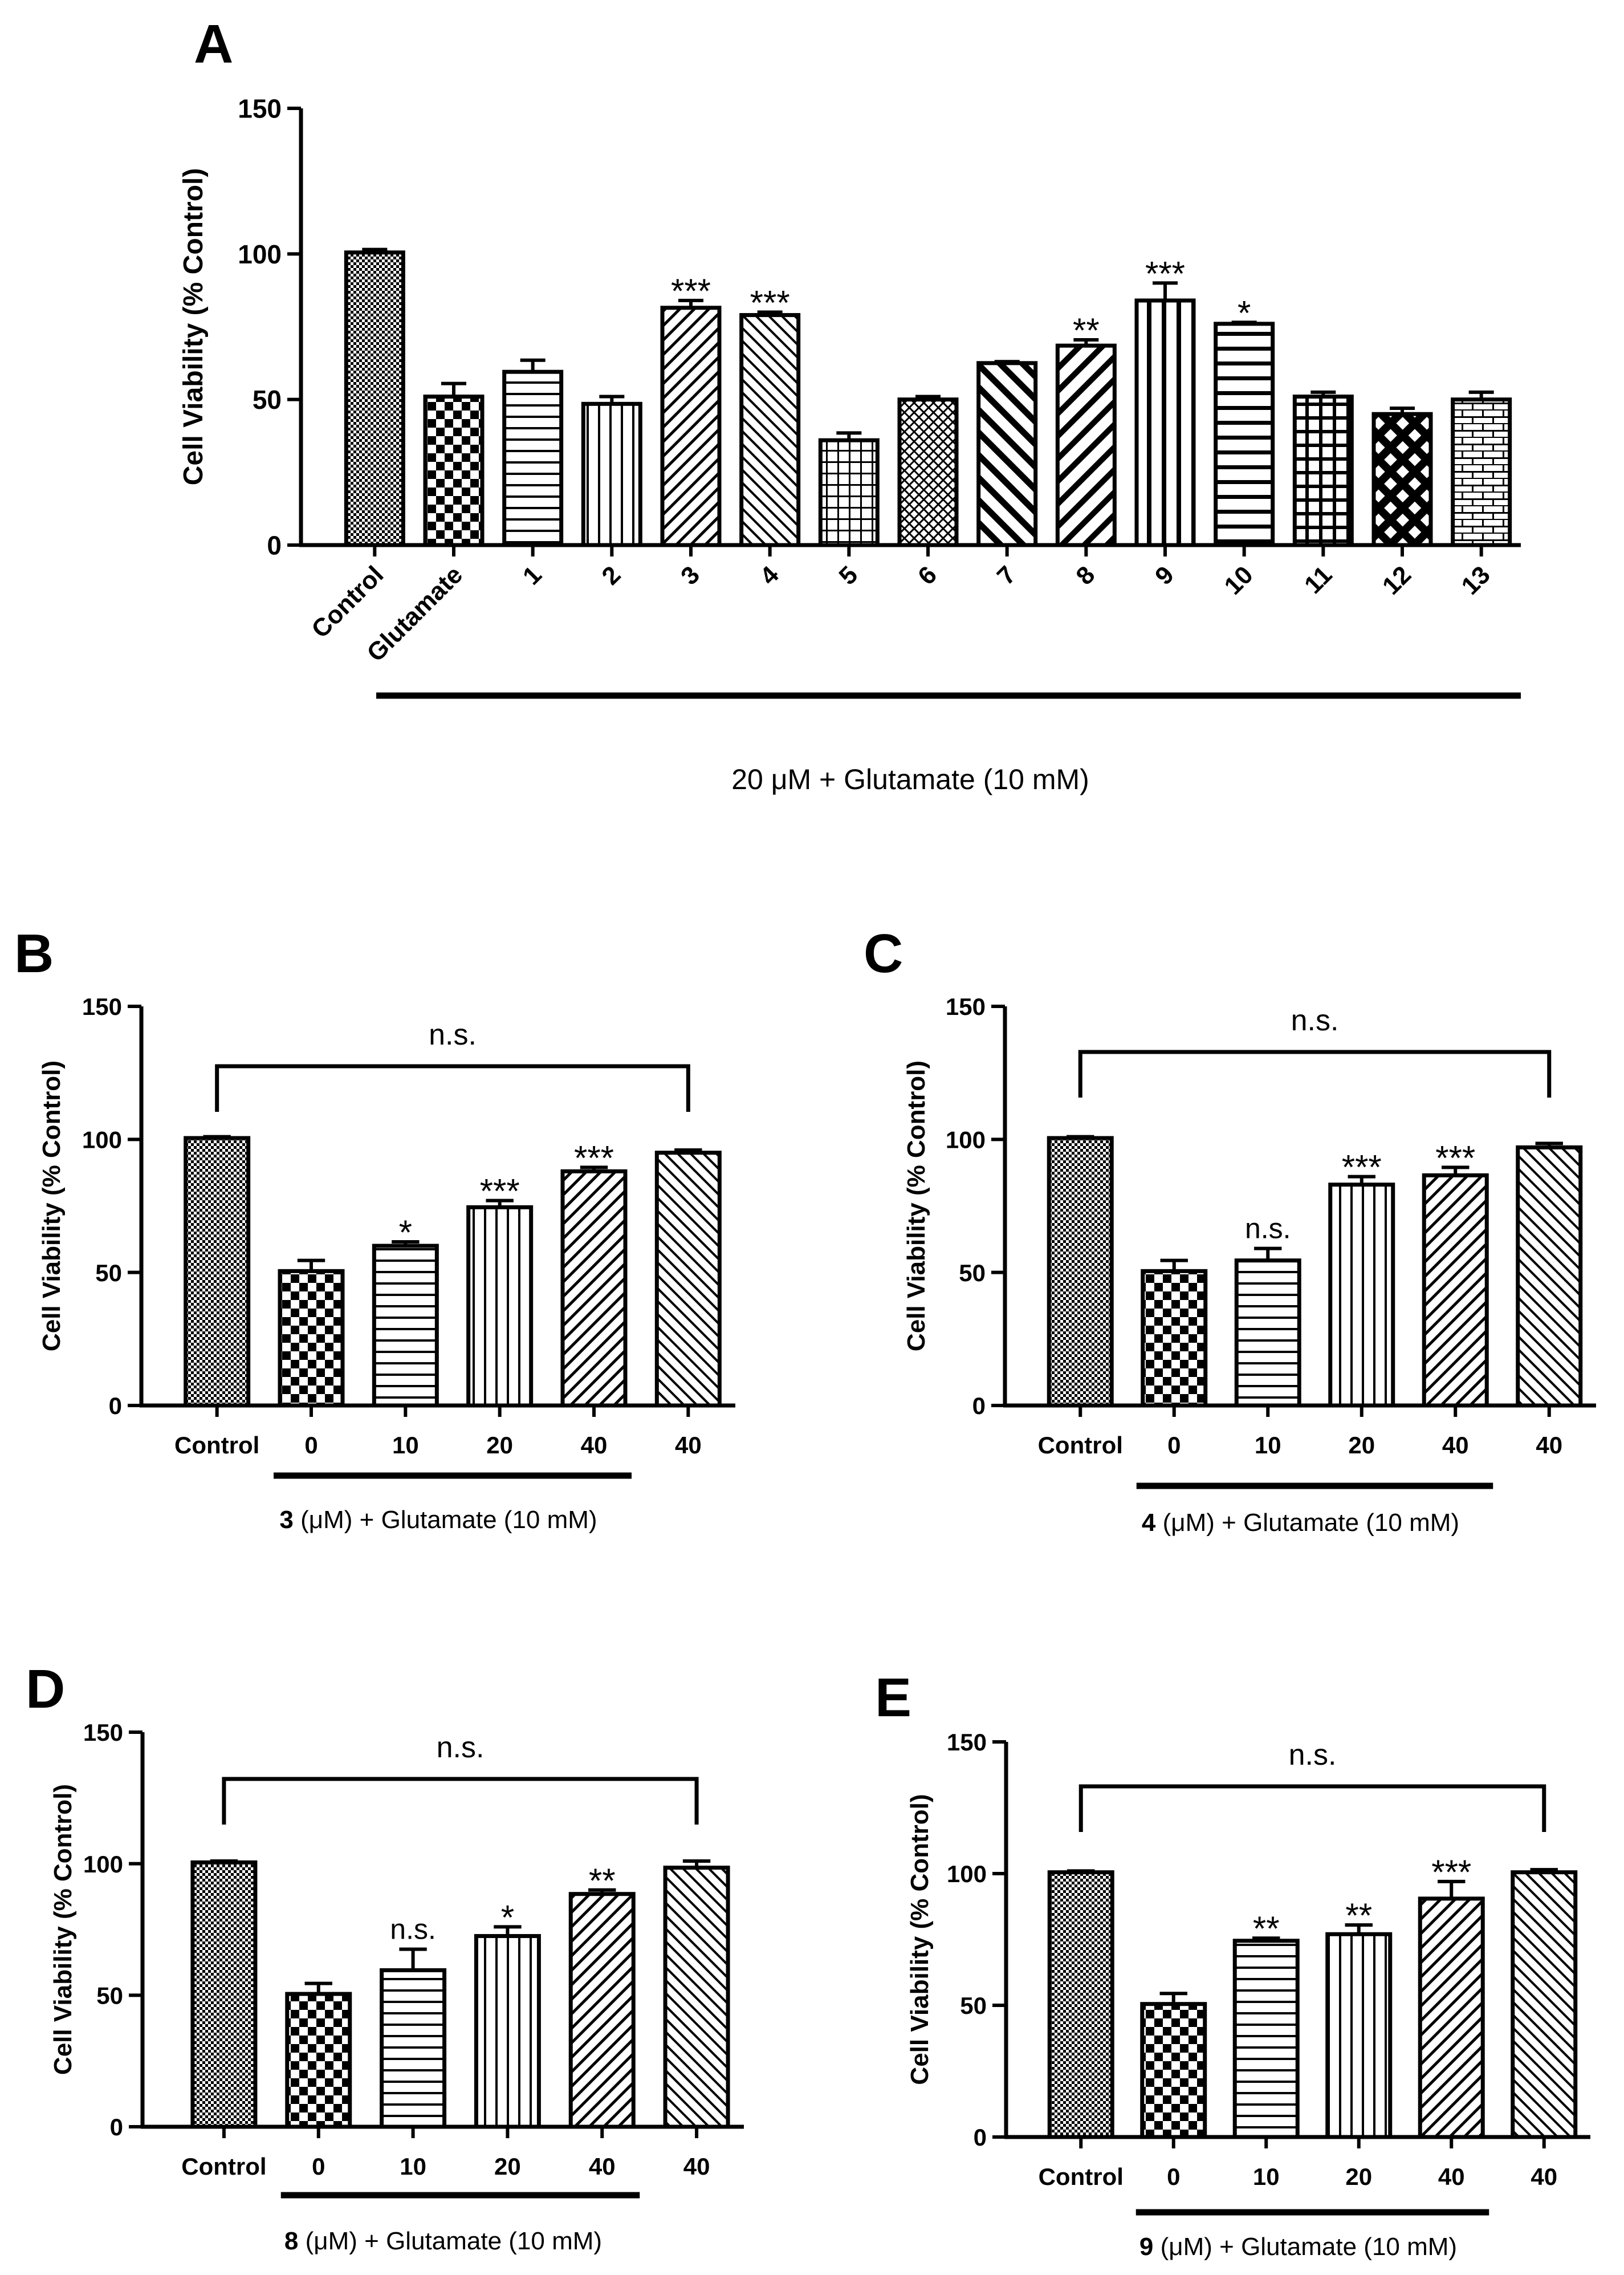 This screenshot has height=2275, width=1624. I want to click on category-label: 9, so click(1165, 575).